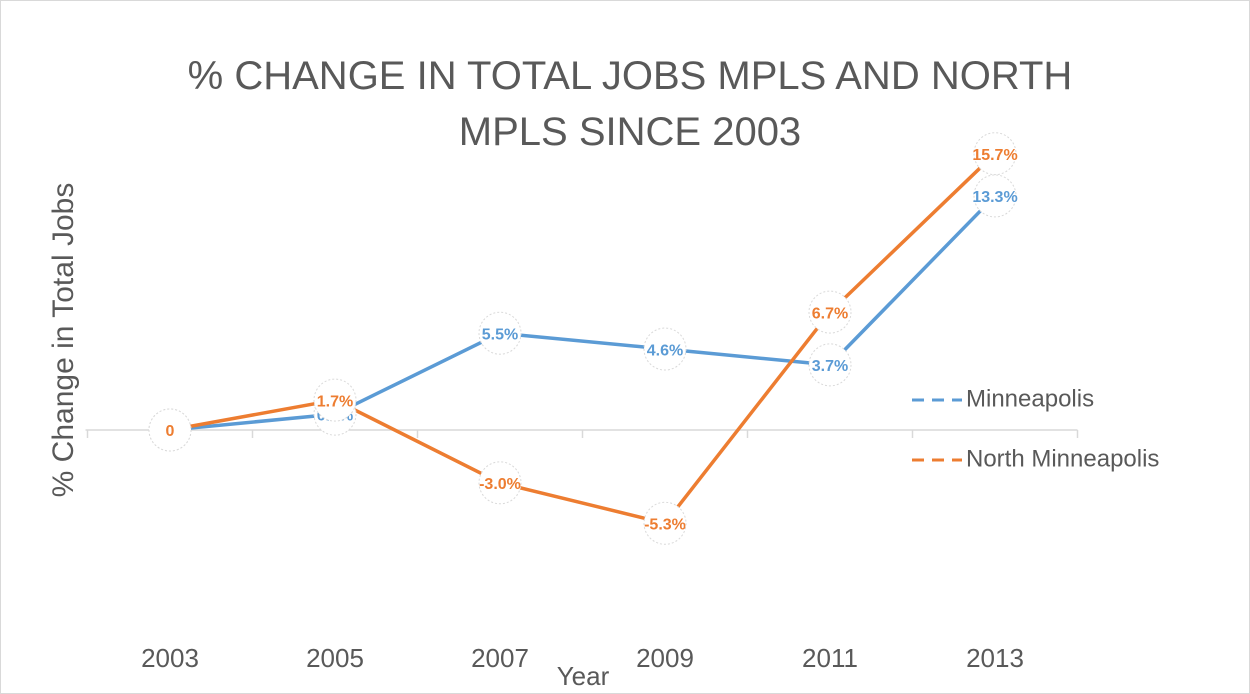 The width and height of the screenshot is (1250, 694). I want to click on data-label: -3.0%, so click(500, 484).